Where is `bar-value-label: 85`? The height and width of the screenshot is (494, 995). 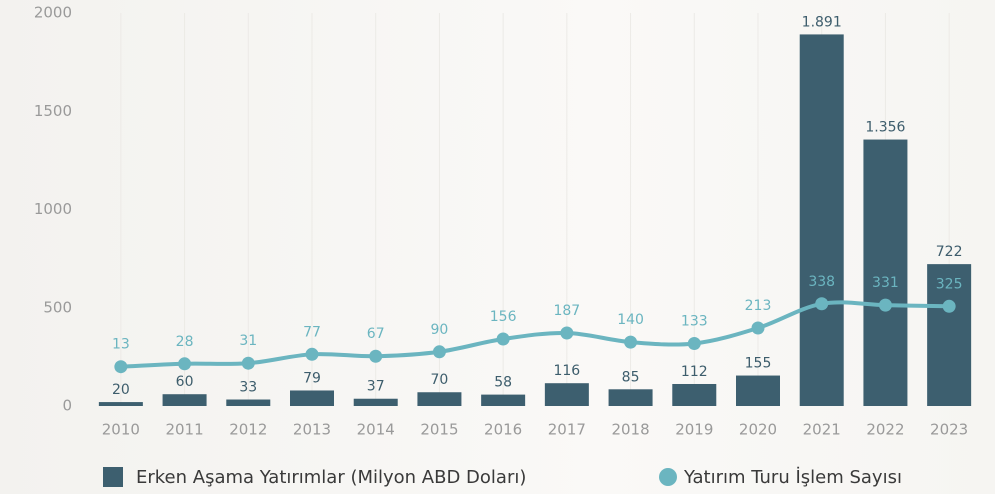 bar-value-label: 85 is located at coordinates (631, 377).